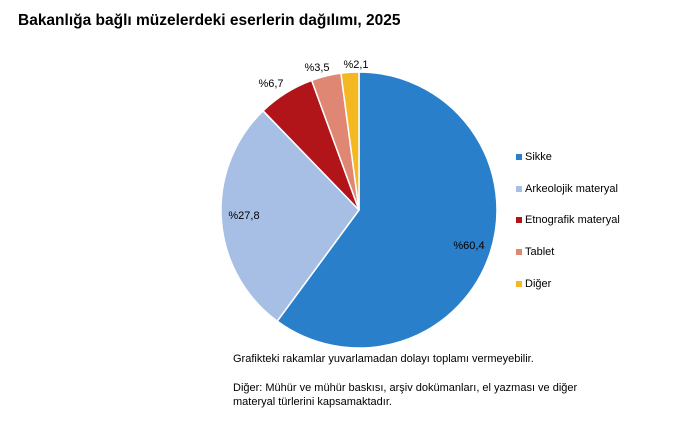  Describe the element at coordinates (270, 84) in the screenshot. I see `data-label-etnografik-materyal: %6,7` at that location.